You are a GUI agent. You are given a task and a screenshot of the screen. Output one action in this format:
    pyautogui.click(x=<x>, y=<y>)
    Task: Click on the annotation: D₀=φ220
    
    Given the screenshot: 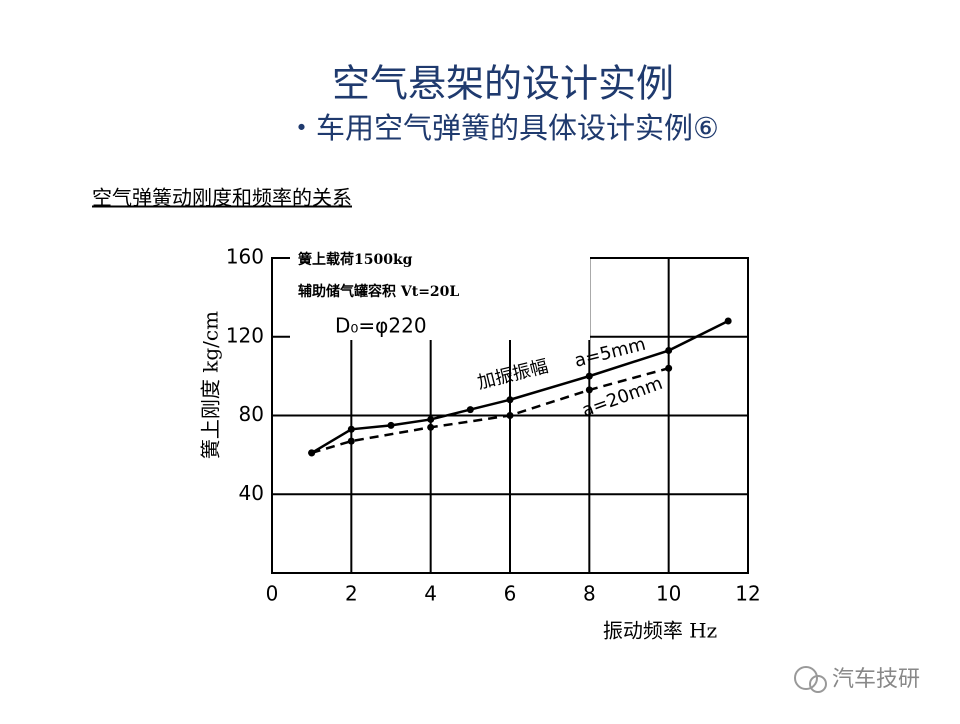 What is the action you would take?
    pyautogui.click(x=381, y=326)
    